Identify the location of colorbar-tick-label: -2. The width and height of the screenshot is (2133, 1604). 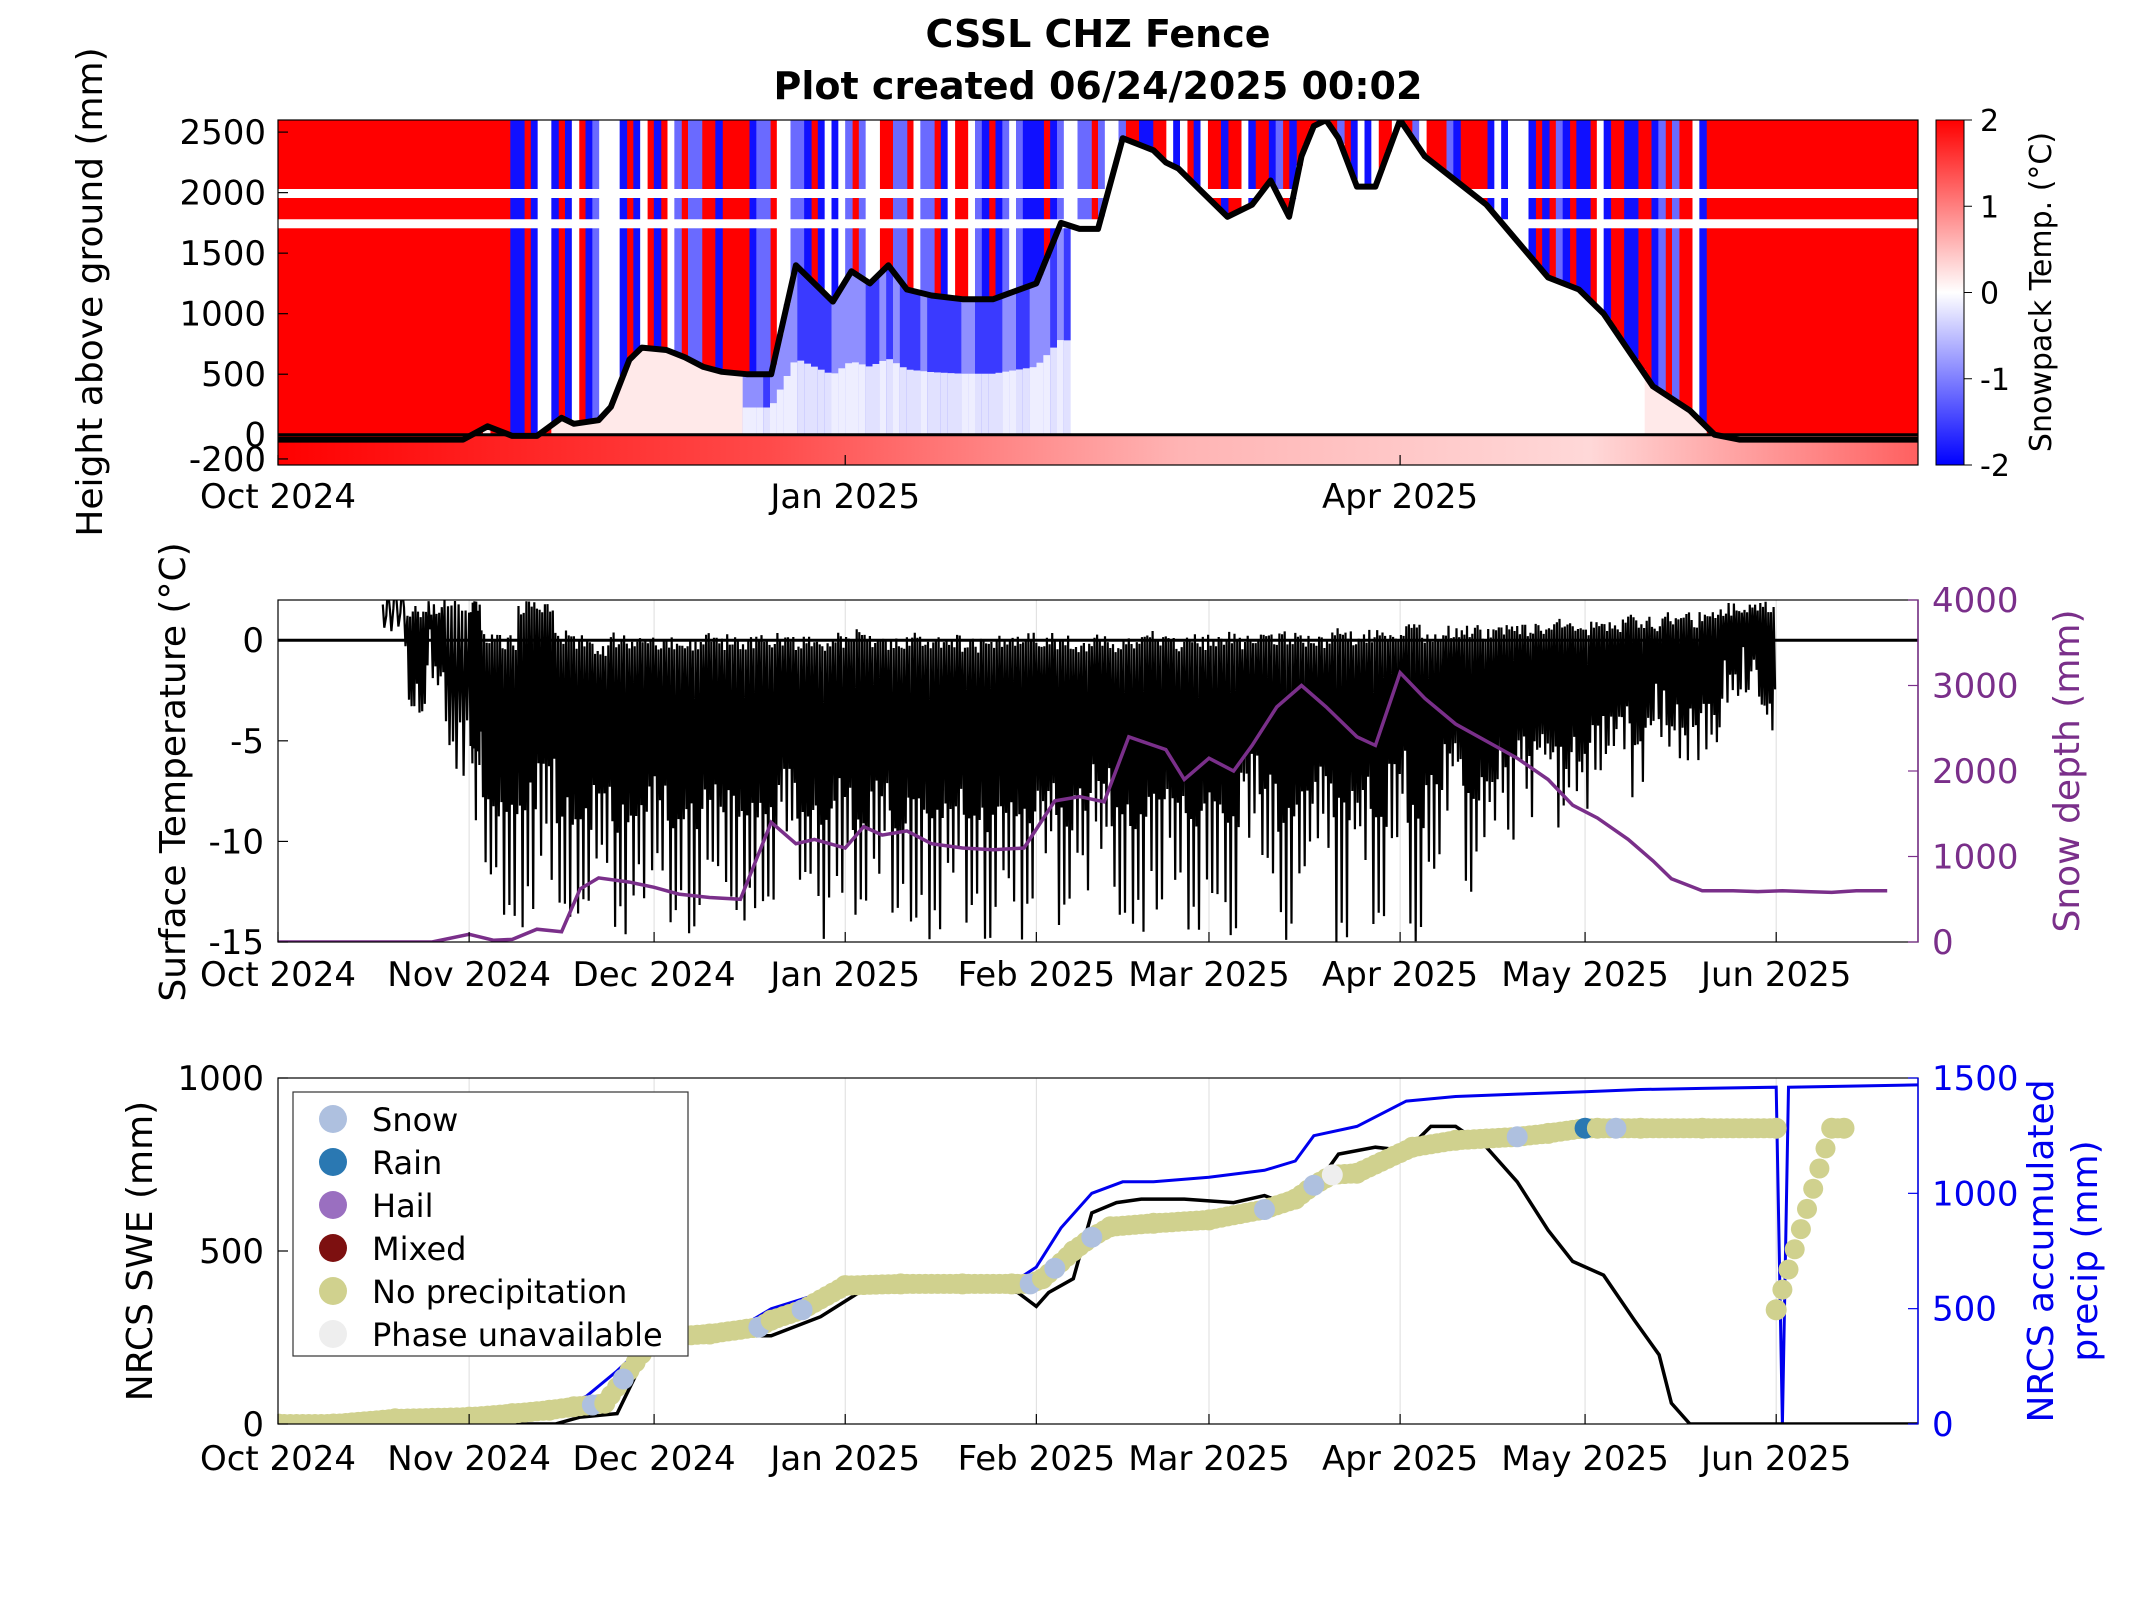
(1995, 466).